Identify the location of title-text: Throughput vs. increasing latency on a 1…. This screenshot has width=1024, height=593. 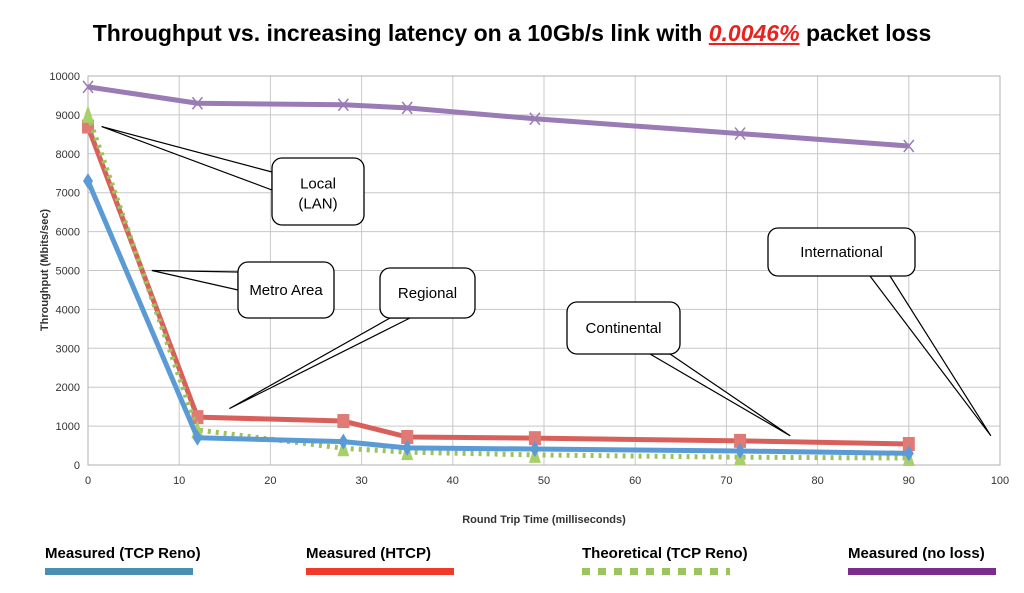
(400, 33).